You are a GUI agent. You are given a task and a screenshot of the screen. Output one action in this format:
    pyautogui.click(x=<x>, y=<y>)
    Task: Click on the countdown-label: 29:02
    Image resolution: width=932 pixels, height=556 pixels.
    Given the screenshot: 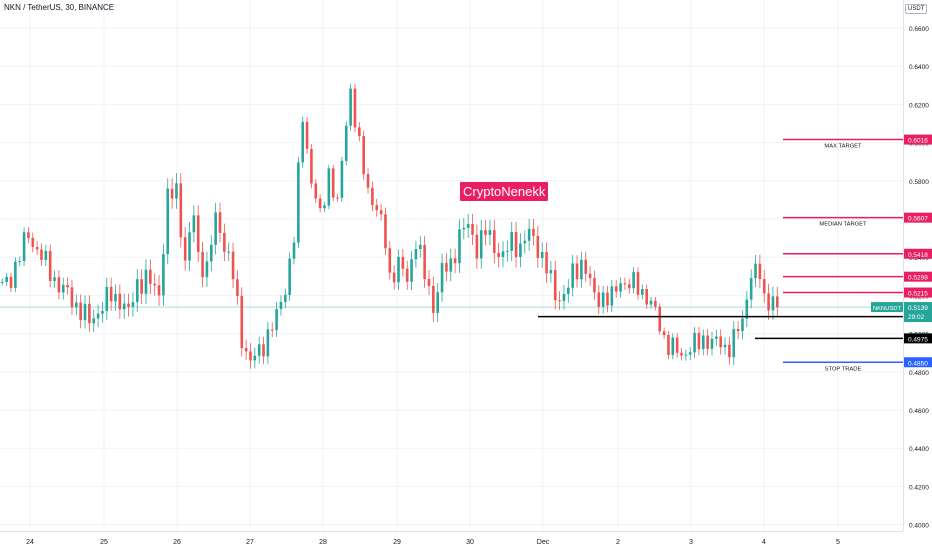 What is the action you would take?
    pyautogui.click(x=916, y=317)
    